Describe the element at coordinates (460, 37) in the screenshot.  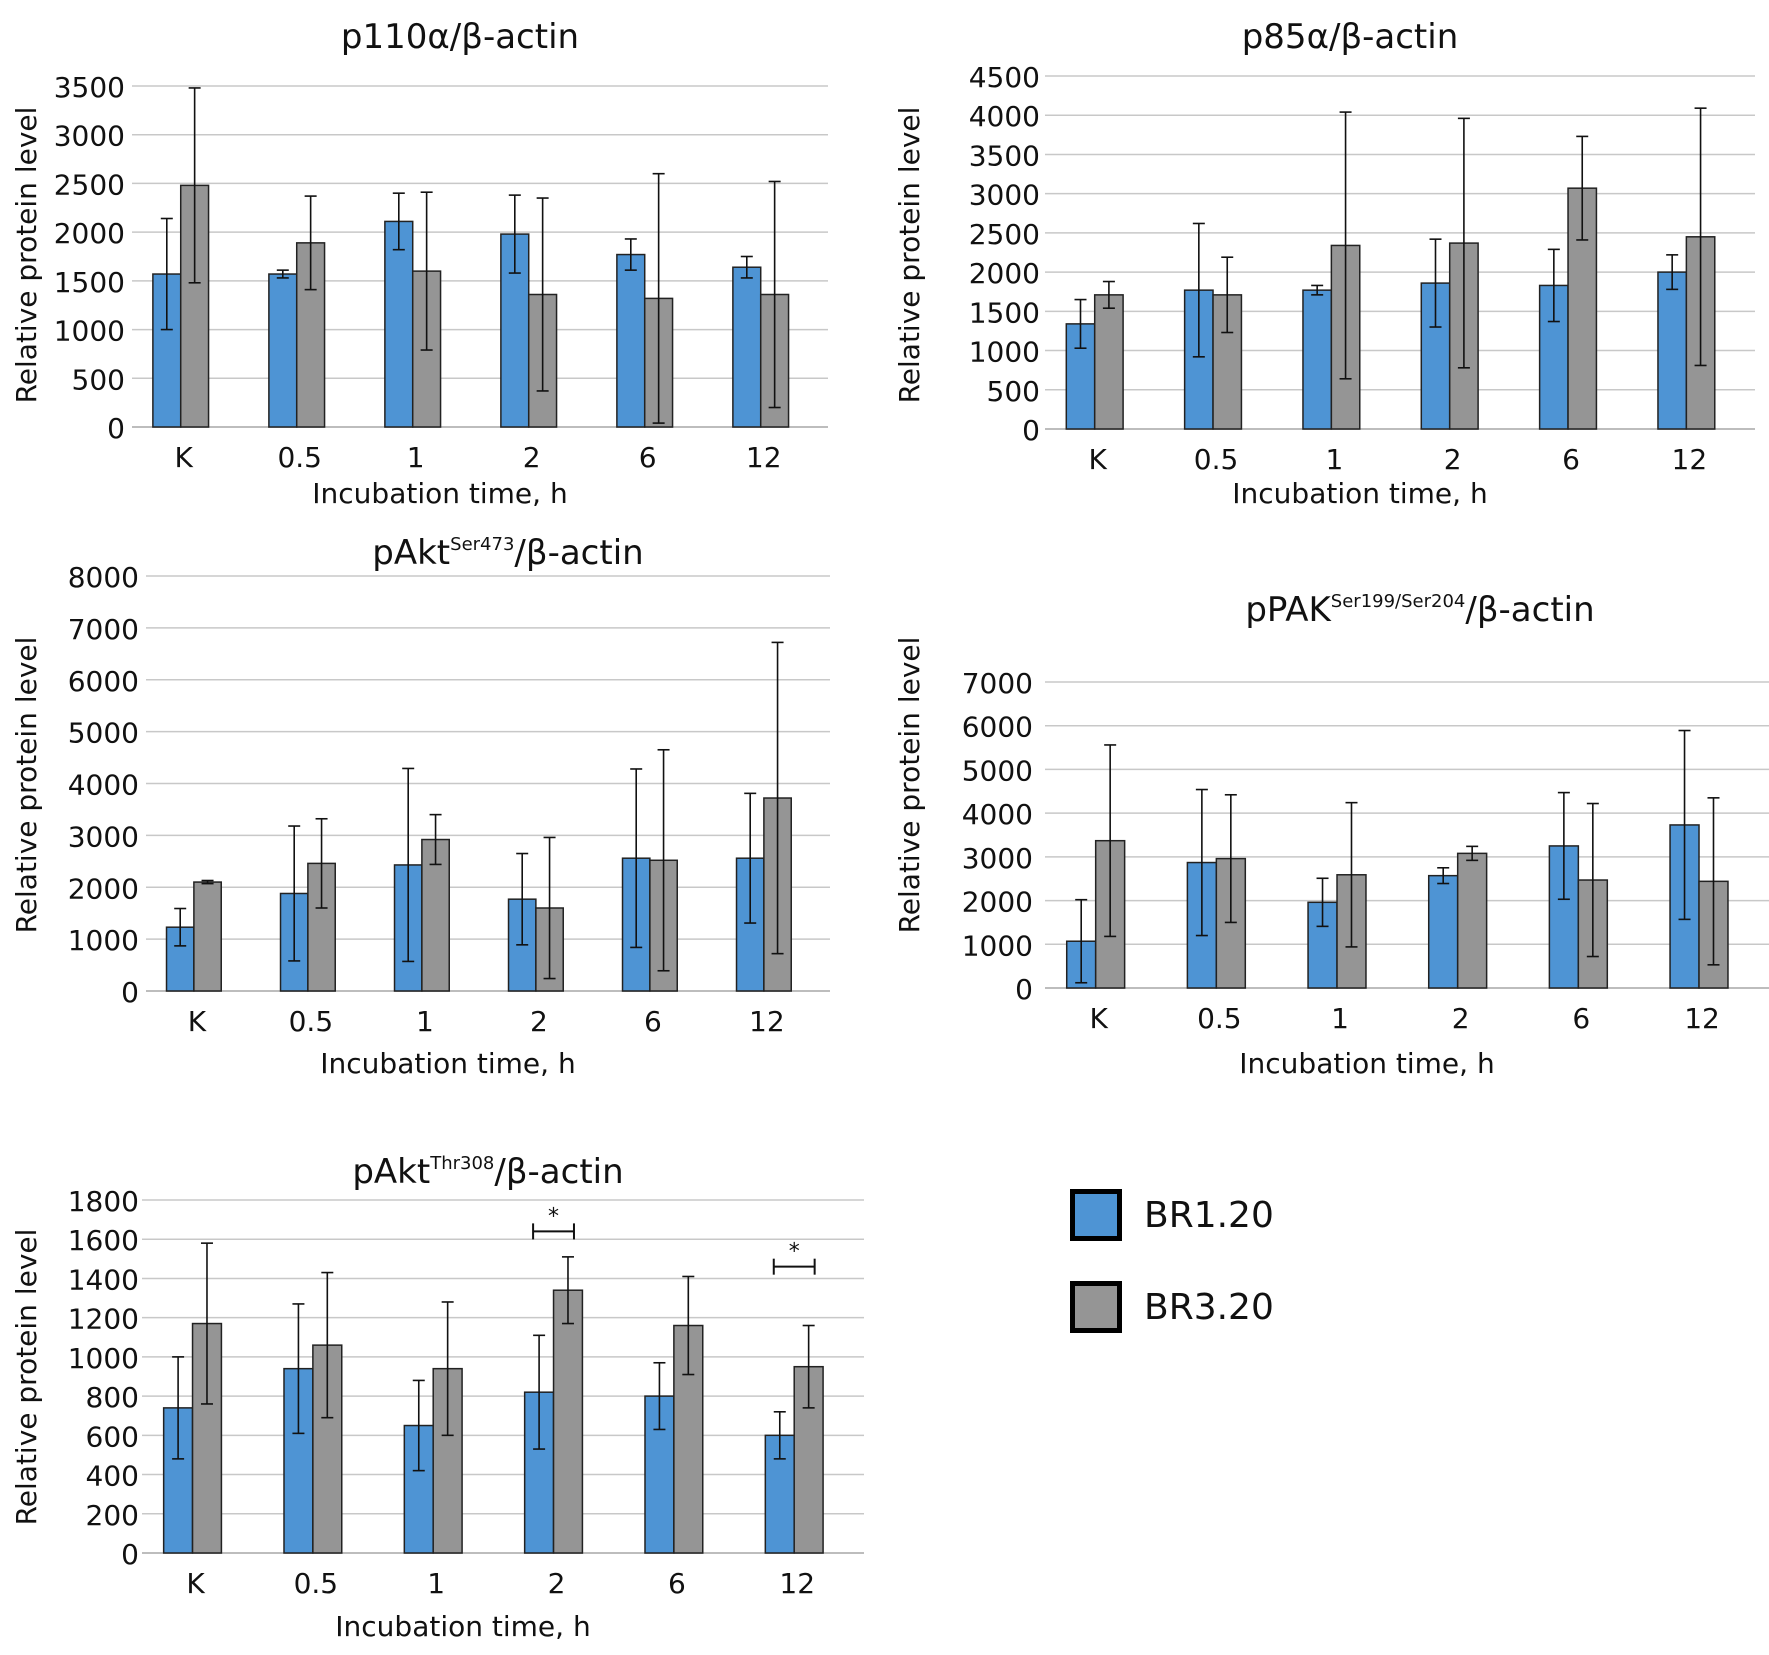
I see `chart-title: p110α/β-actin` at that location.